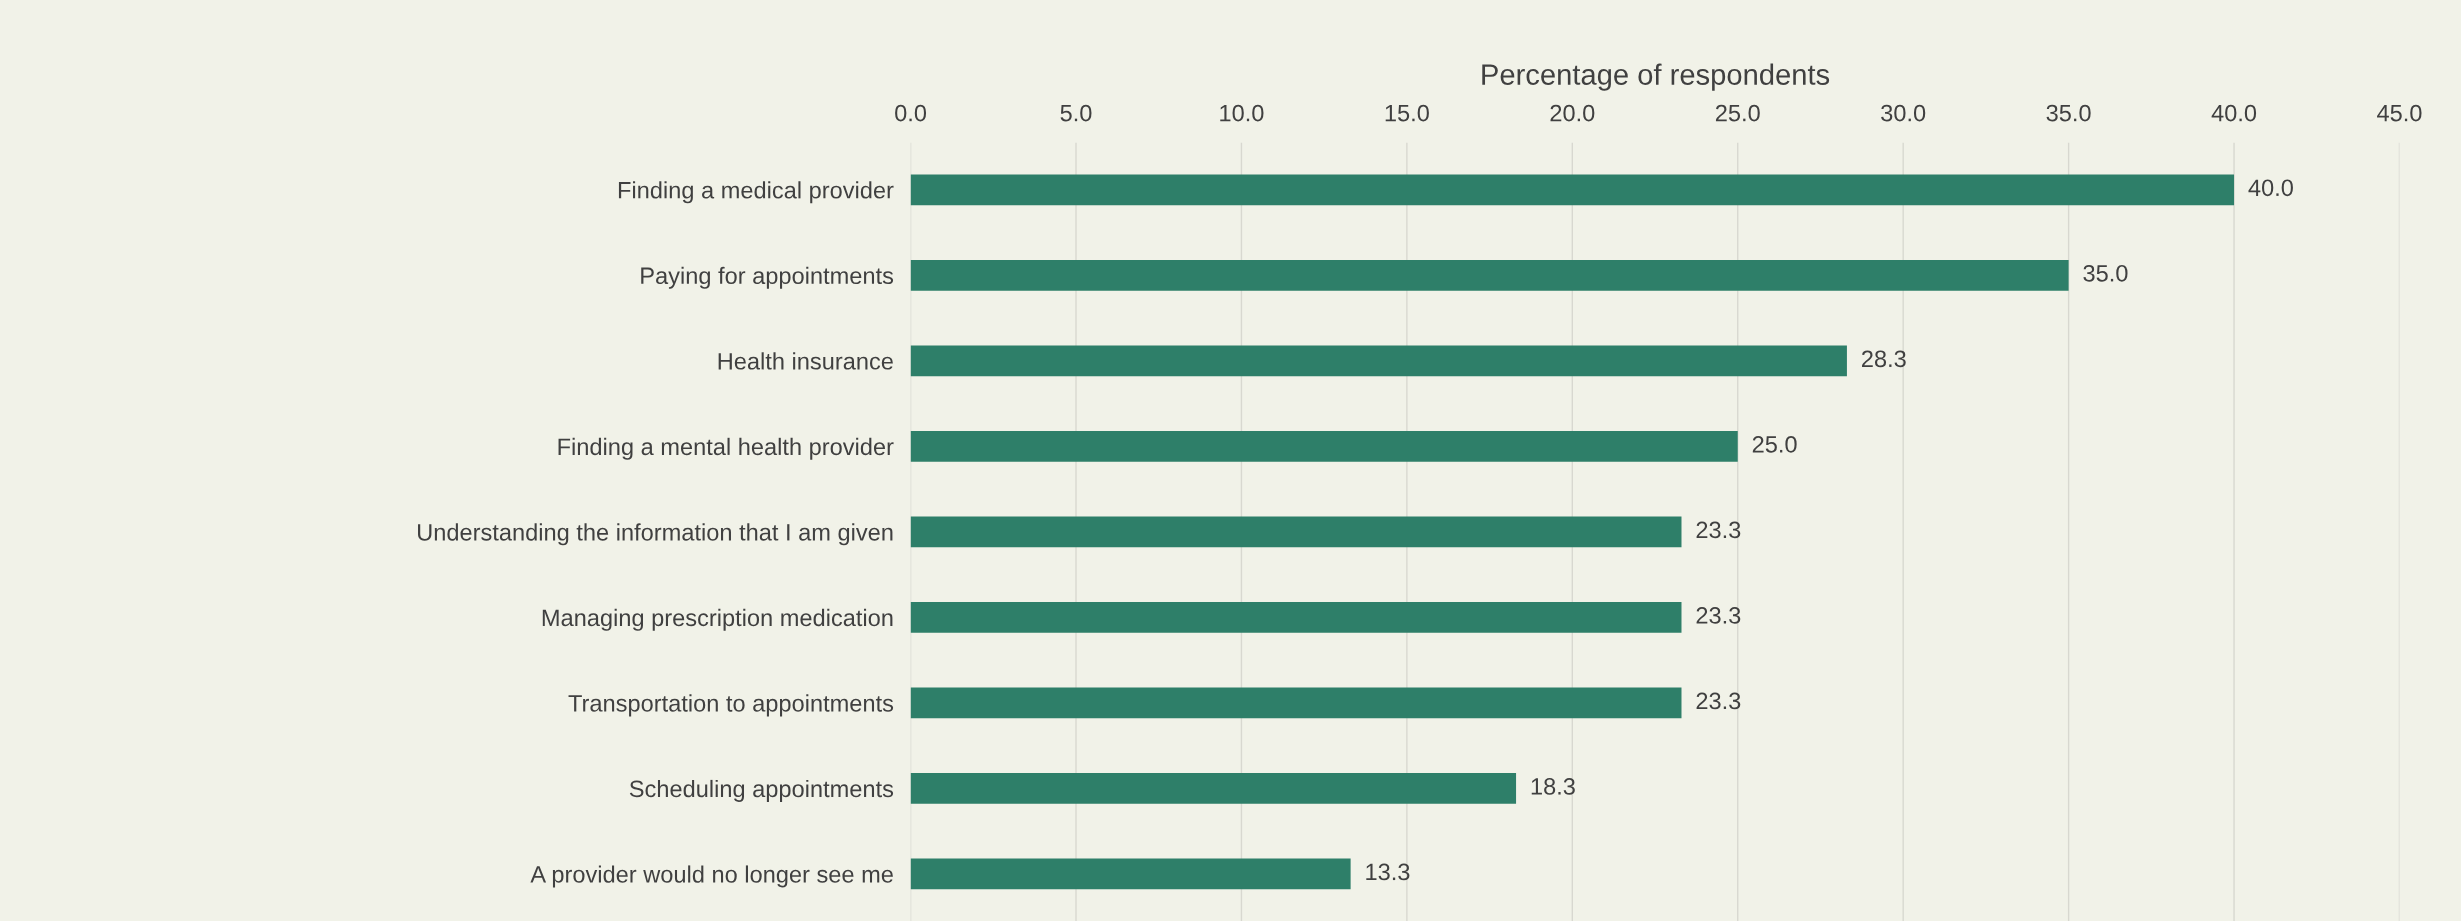 This screenshot has height=921, width=2461. What do you see at coordinates (805, 361) in the screenshot?
I see `y-tick-label: Health insurance` at bounding box center [805, 361].